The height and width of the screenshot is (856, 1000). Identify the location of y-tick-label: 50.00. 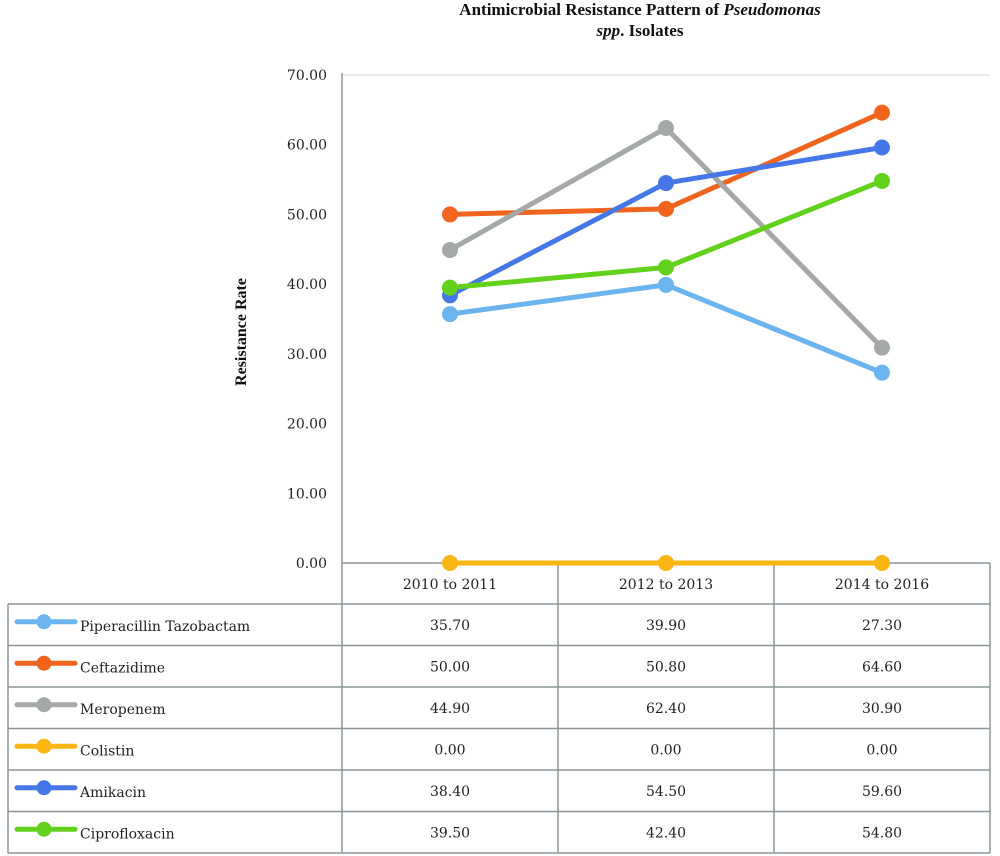
(307, 215).